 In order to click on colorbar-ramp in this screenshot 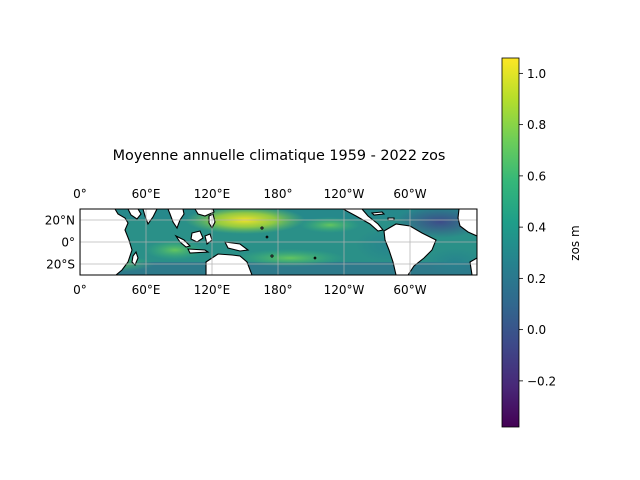, I will do `click(510, 242)`.